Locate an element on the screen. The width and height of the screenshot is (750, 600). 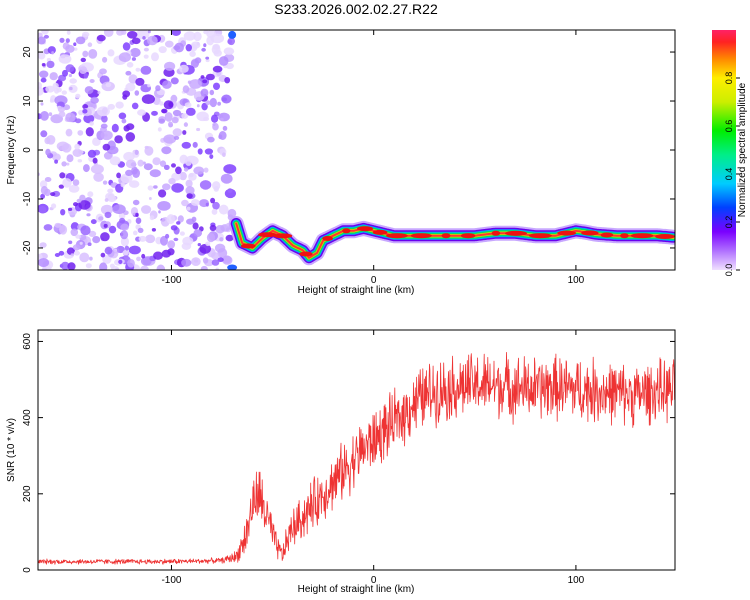
x-tick-label: -100 is located at coordinates (171, 280).